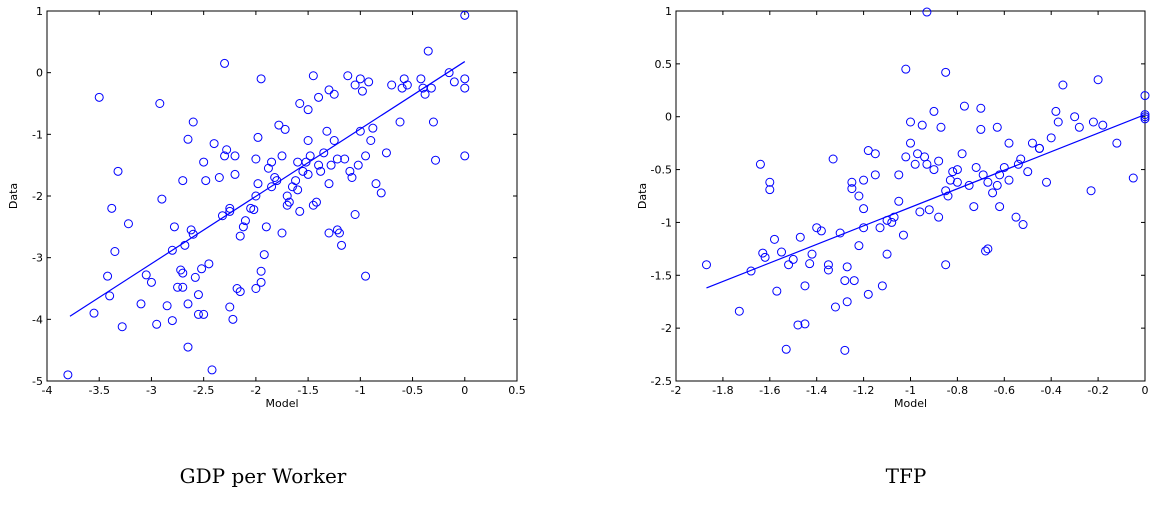 This screenshot has width=1150, height=506. What do you see at coordinates (37, 134) in the screenshot?
I see `chart-1-y-tick-label: -1` at bounding box center [37, 134].